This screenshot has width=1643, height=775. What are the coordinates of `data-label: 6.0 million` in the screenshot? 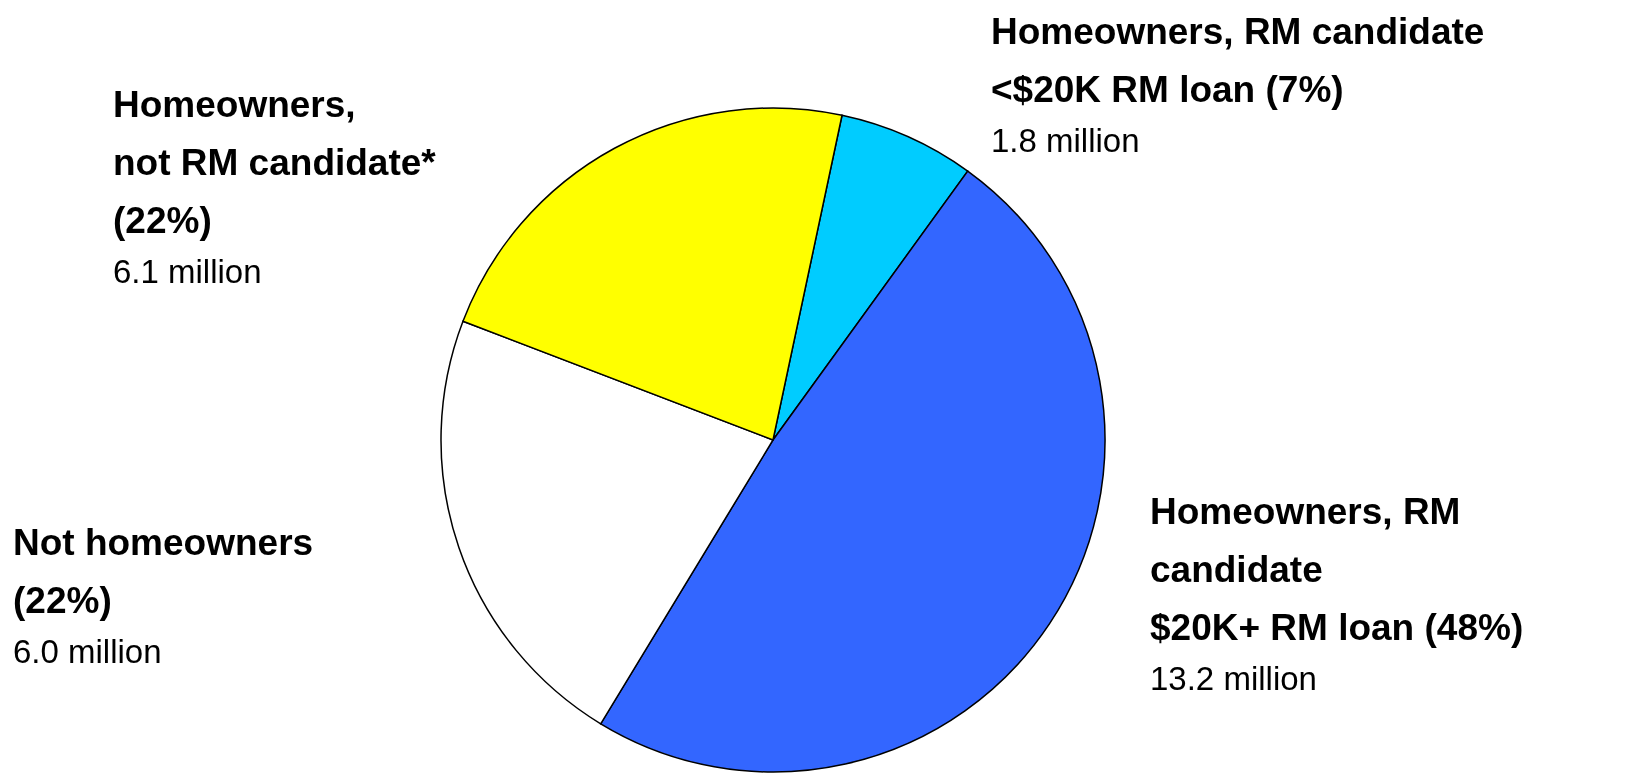 It's located at (87, 651).